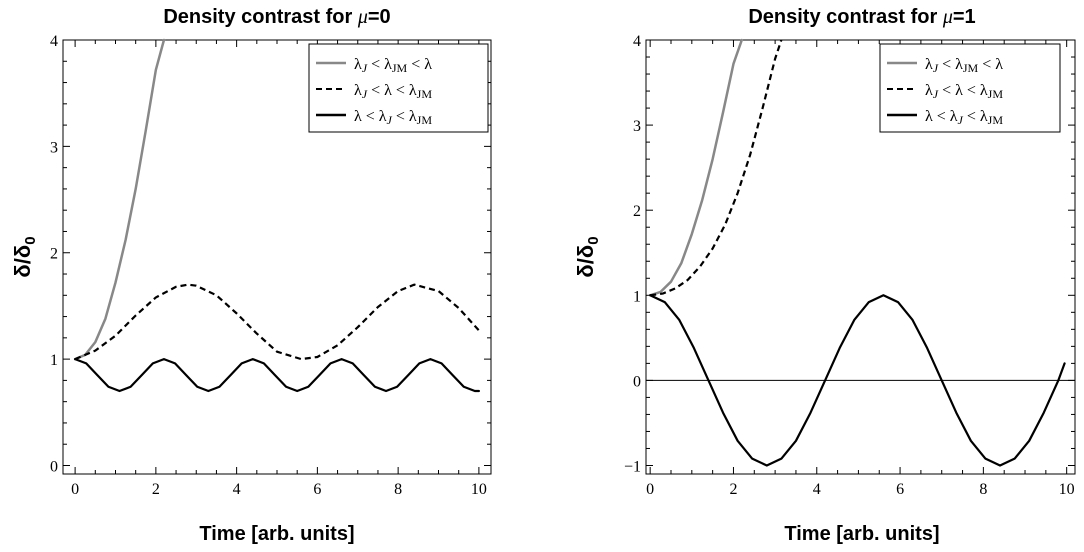  I want to click on left-xtick-label: 0, so click(75, 489).